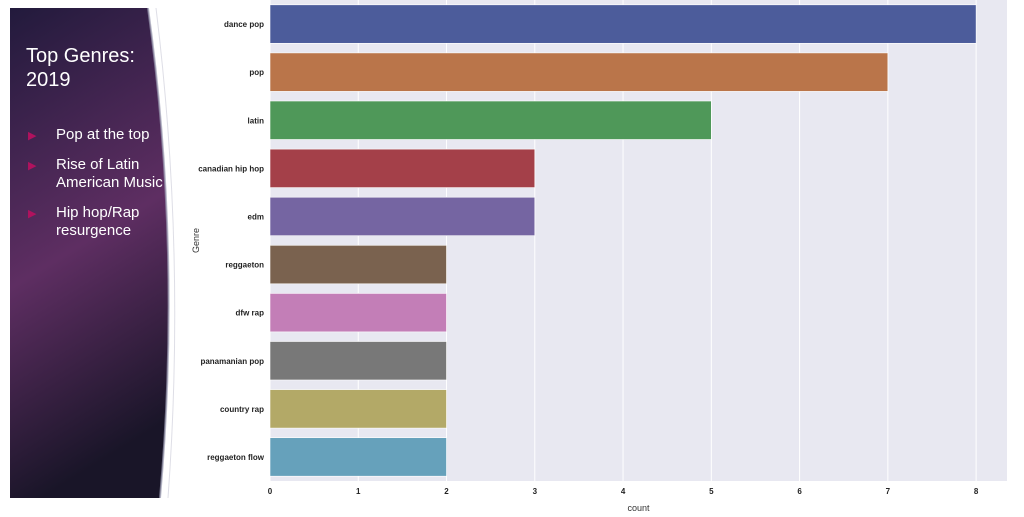 The image size is (1024, 517). What do you see at coordinates (196, 240) in the screenshot?
I see `y-axis-label: Genre` at bounding box center [196, 240].